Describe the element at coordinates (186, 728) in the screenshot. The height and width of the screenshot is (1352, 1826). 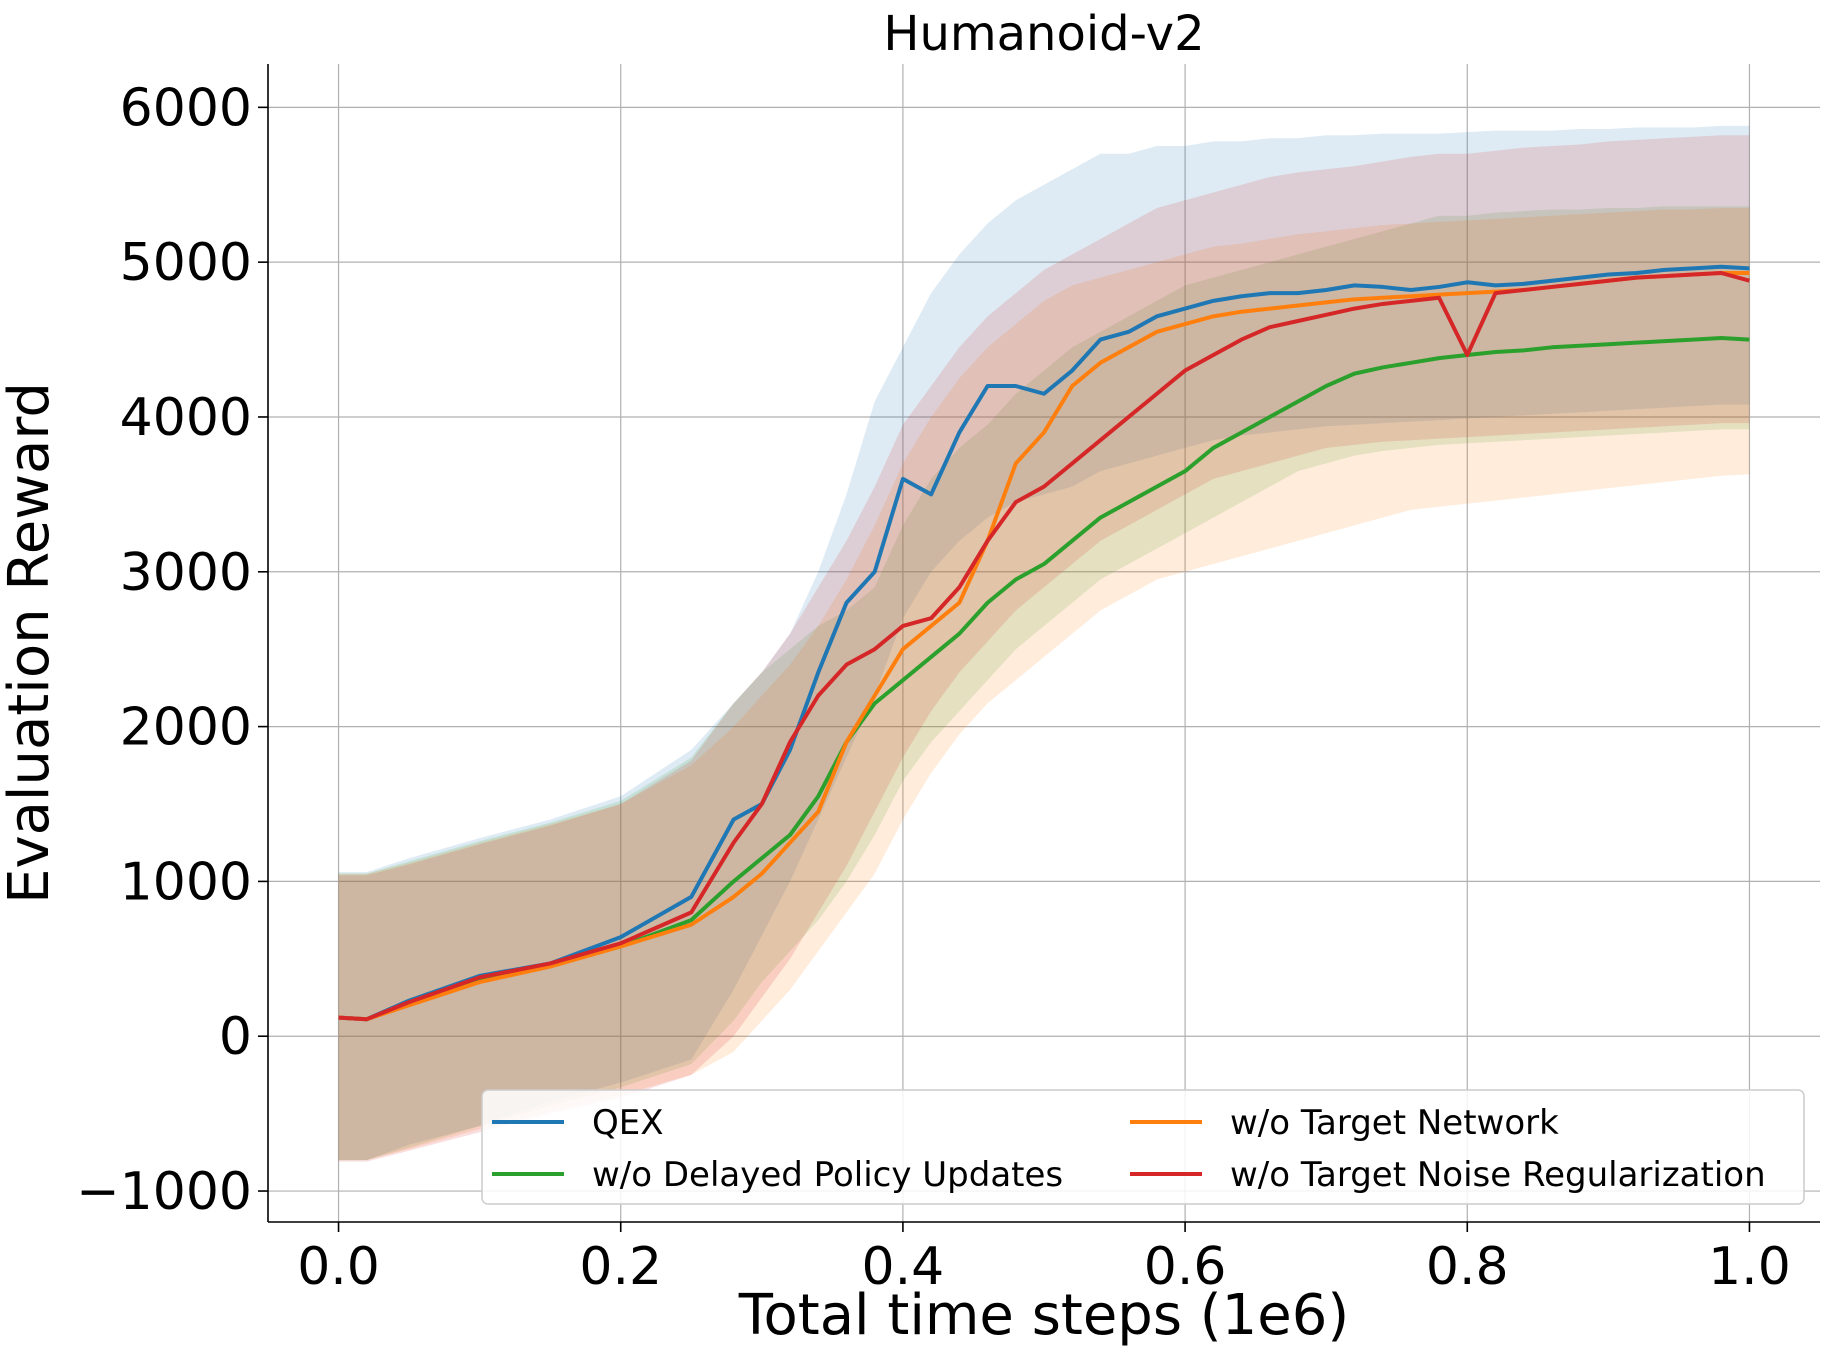
I see `y-tick-label-3: 2000` at that location.